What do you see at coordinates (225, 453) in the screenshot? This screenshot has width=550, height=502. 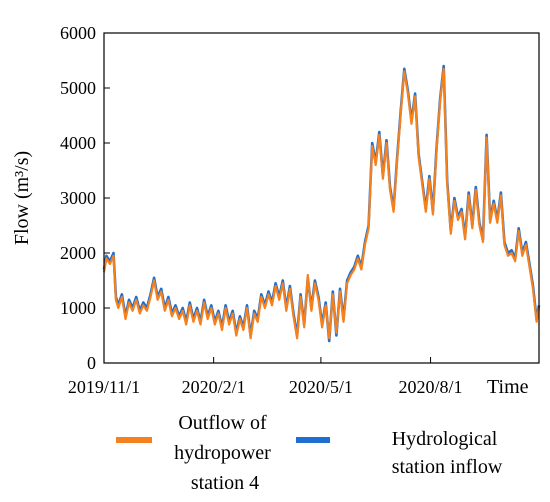 I see `legend-label-outflow: Outflow of hydropower station 4` at bounding box center [225, 453].